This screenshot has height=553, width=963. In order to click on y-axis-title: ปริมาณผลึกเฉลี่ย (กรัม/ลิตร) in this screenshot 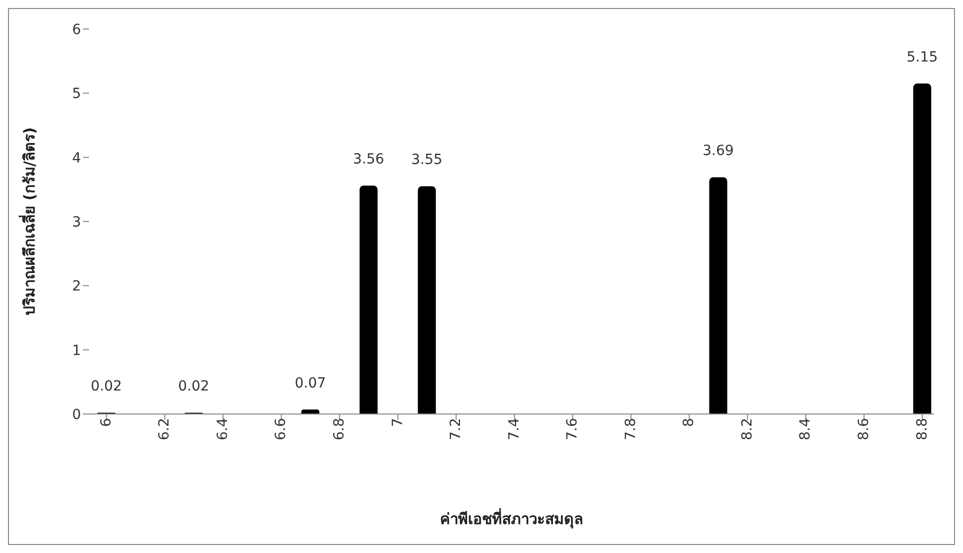, I will do `click(28, 221)`.